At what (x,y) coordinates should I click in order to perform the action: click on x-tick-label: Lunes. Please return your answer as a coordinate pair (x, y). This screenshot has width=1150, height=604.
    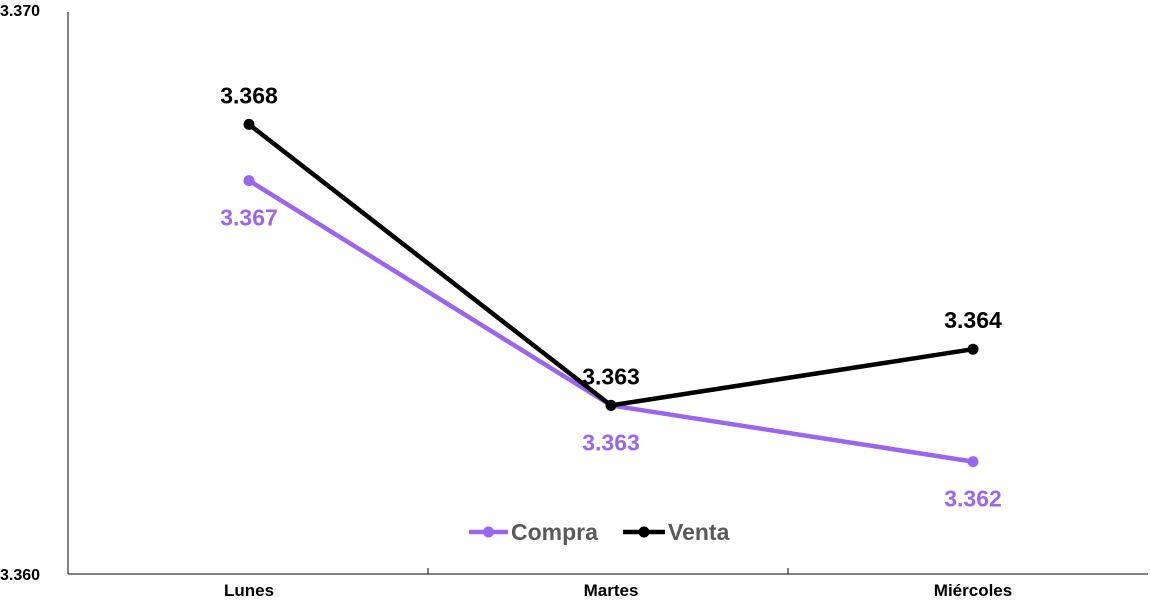
    Looking at the image, I should click on (249, 590).